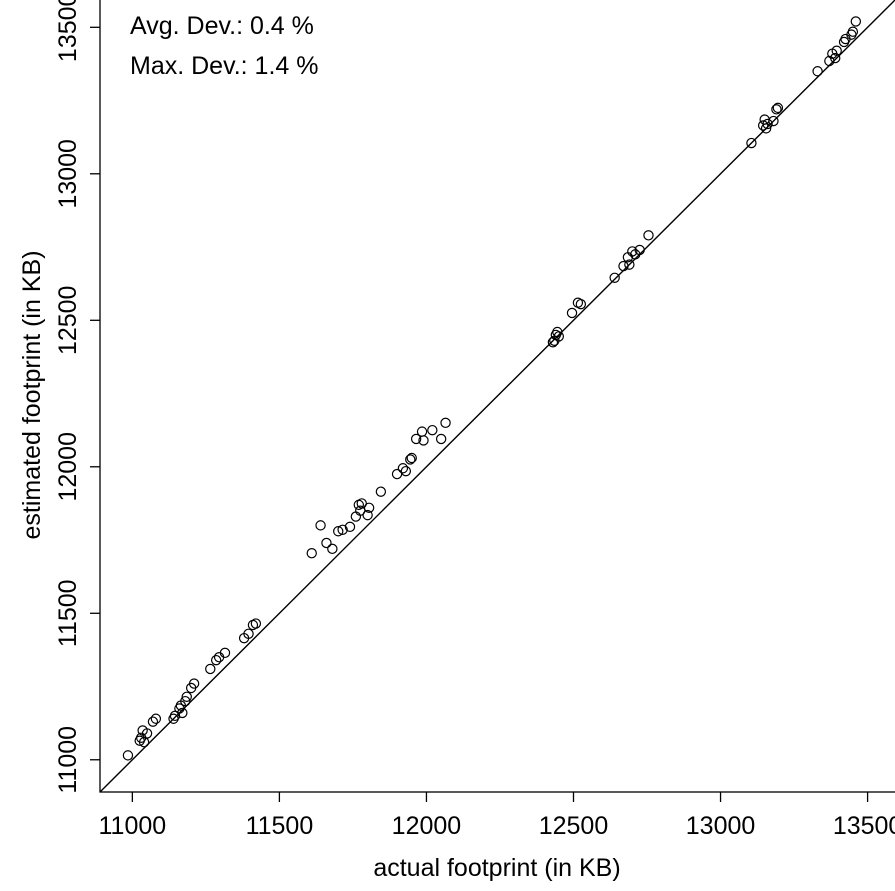 The image size is (895, 891). What do you see at coordinates (133, 826) in the screenshot?
I see `x-tick-label: 11000` at bounding box center [133, 826].